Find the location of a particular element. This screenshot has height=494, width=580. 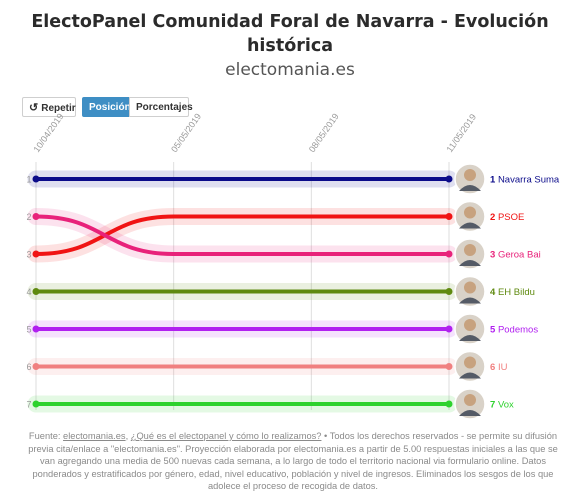

series-label-podemos: 5 Podemos is located at coordinates (514, 330).